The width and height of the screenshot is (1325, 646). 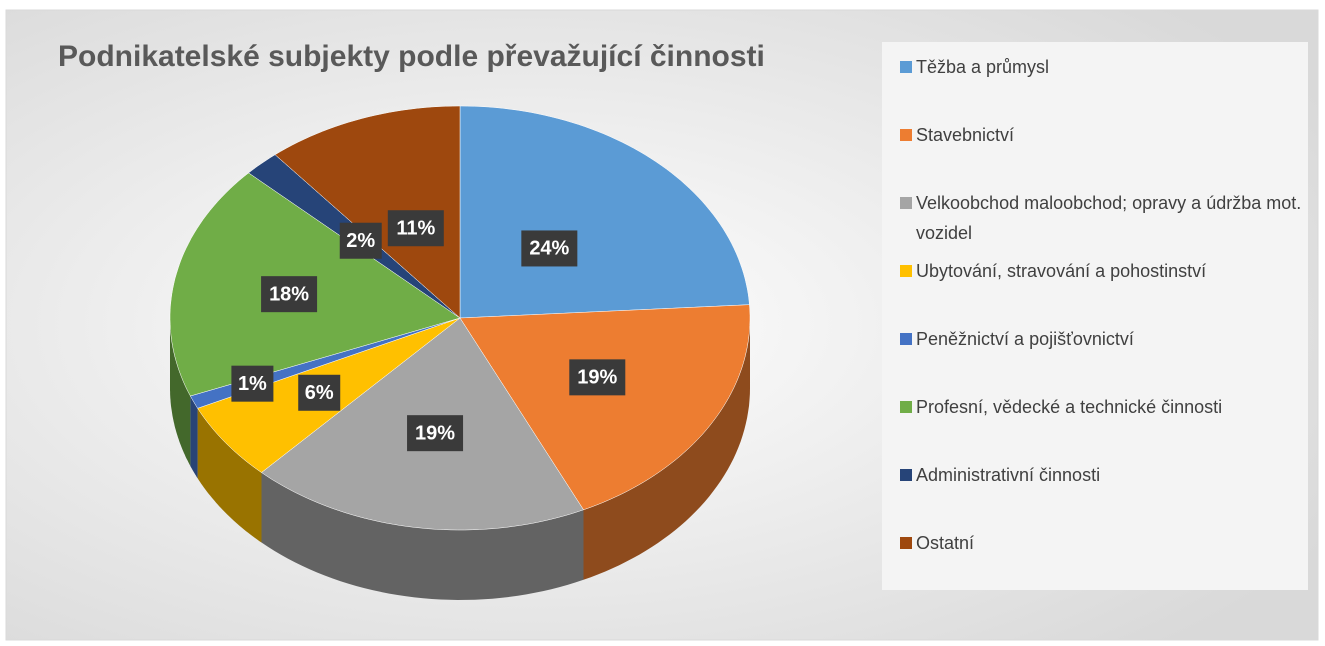 I want to click on legend-label: Ubytování, stravování a pohostinství, so click(x=1061, y=271).